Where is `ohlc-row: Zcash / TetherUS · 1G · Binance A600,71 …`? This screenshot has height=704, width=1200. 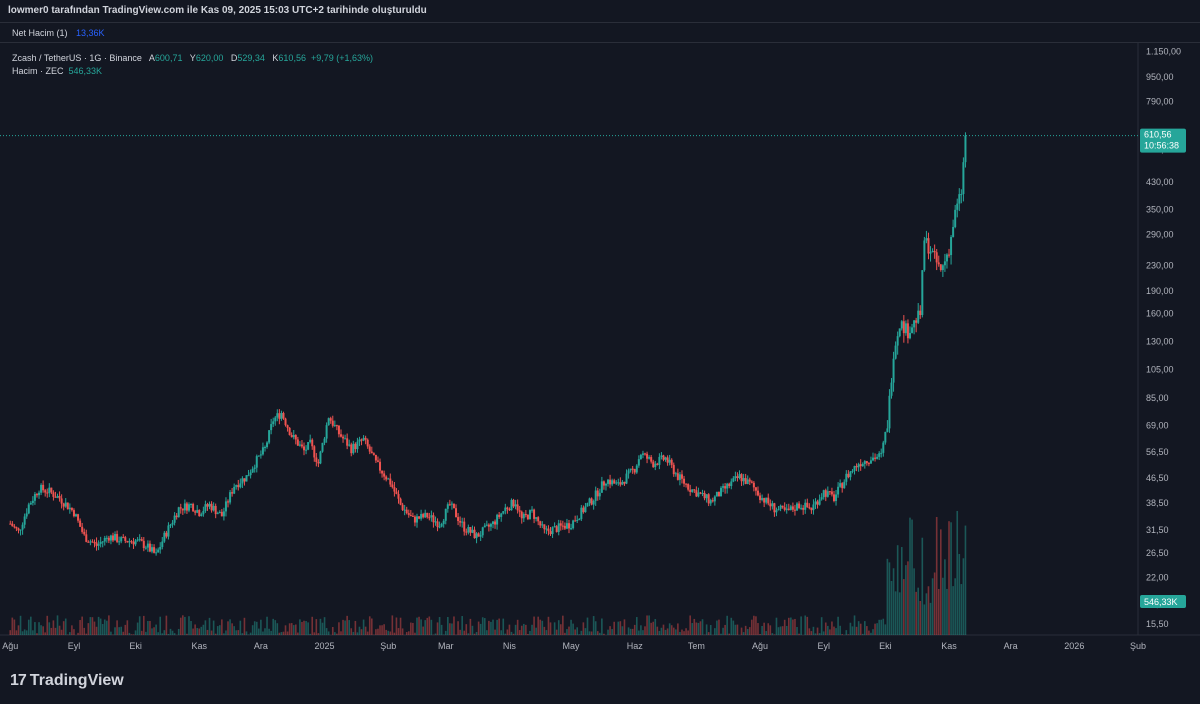 ohlc-row: Zcash / TetherUS · 1G · Binance A600,71 … is located at coordinates (192, 59).